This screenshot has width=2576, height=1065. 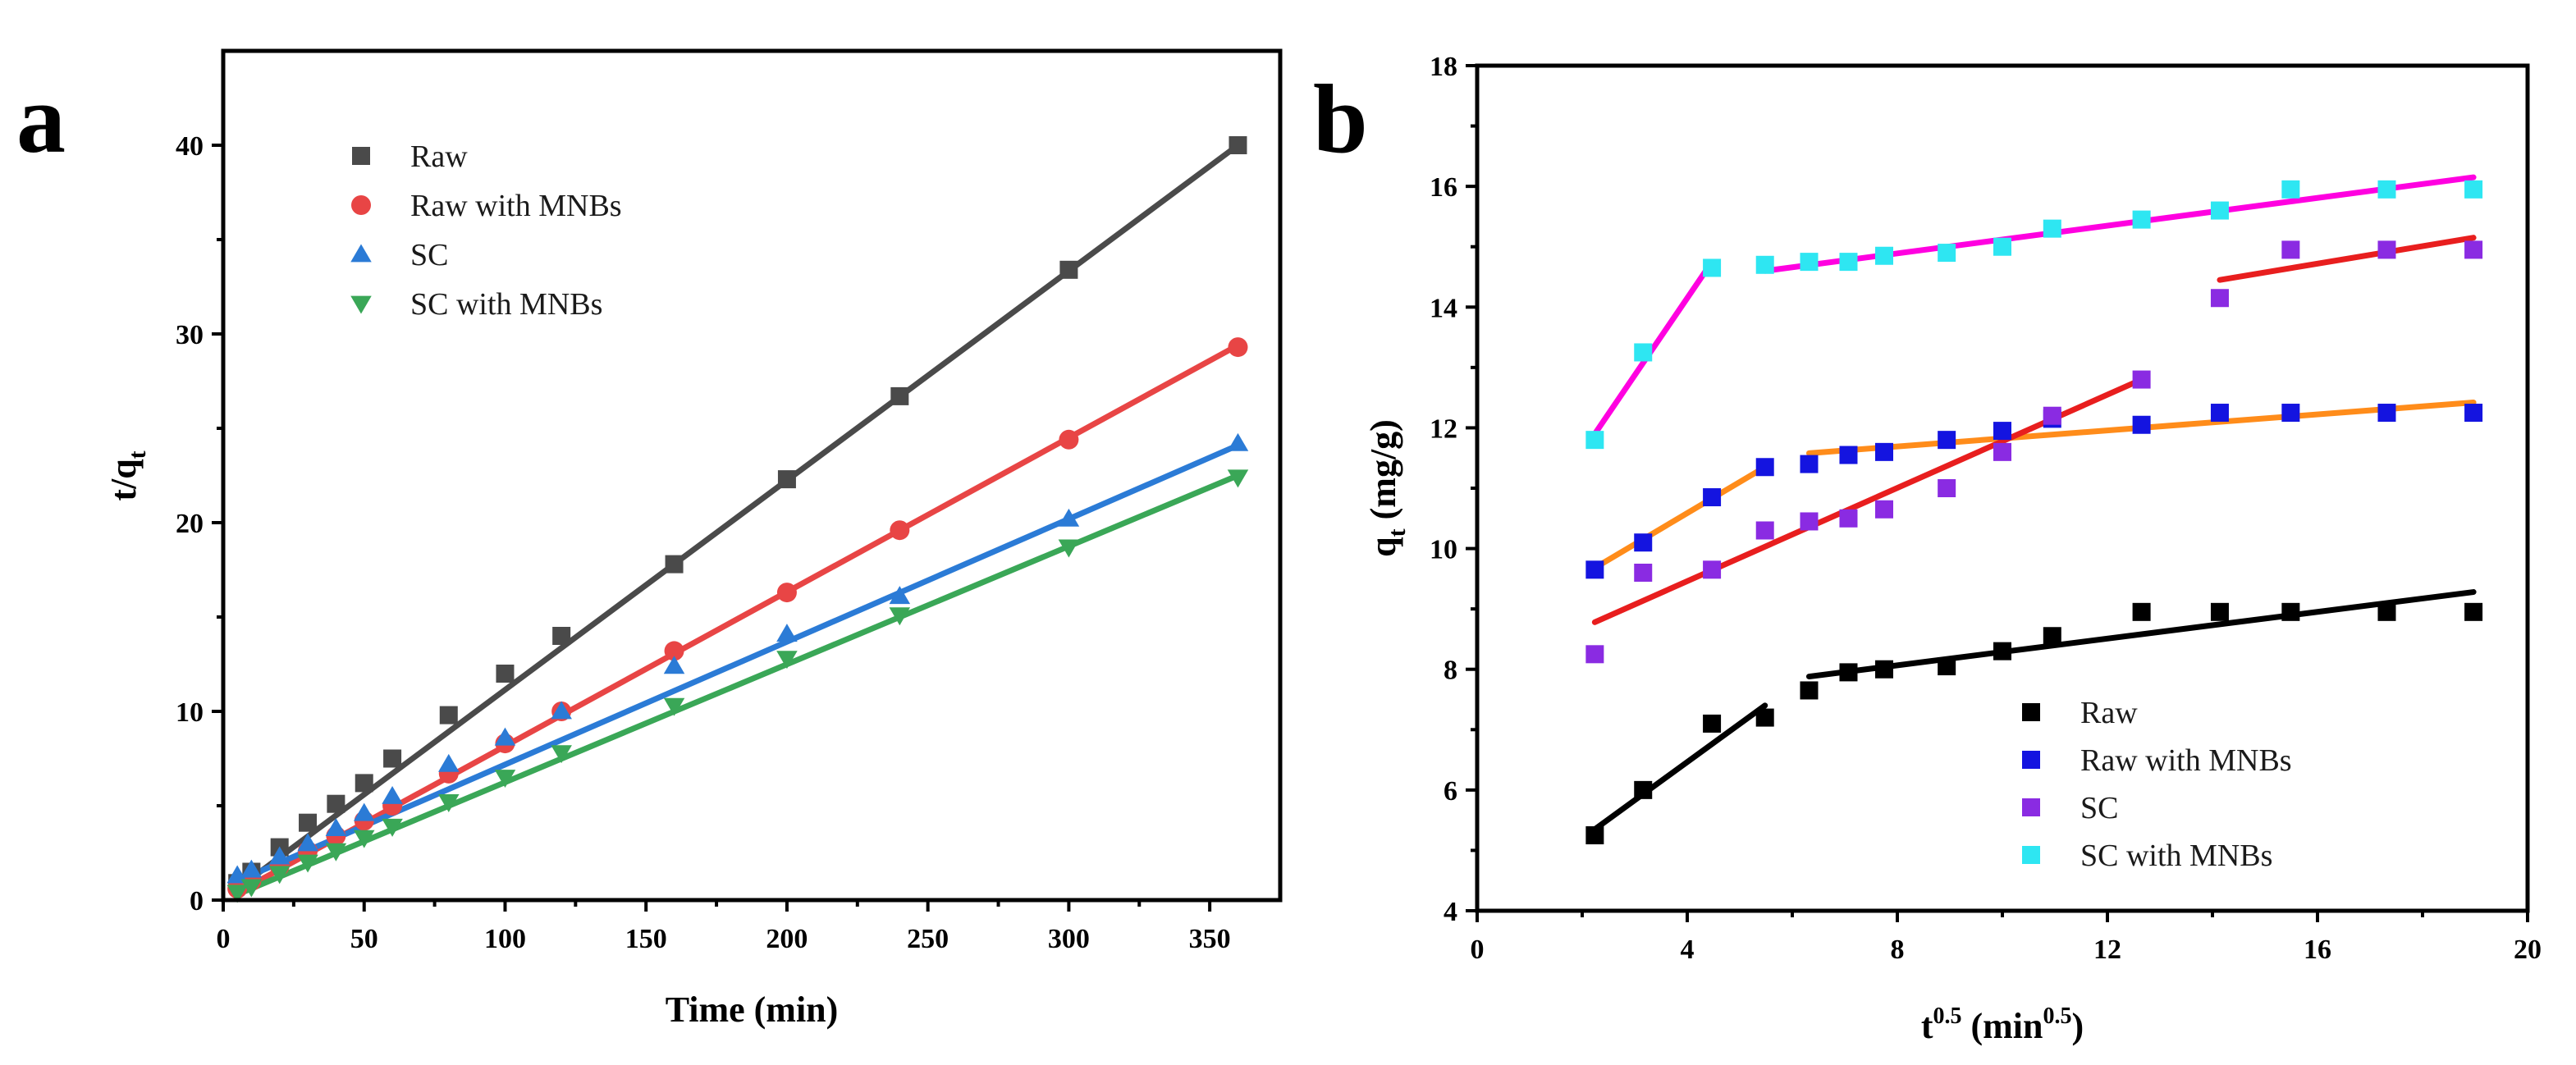 I want to click on panel-a-y-tick-label: 20, so click(x=190, y=524).